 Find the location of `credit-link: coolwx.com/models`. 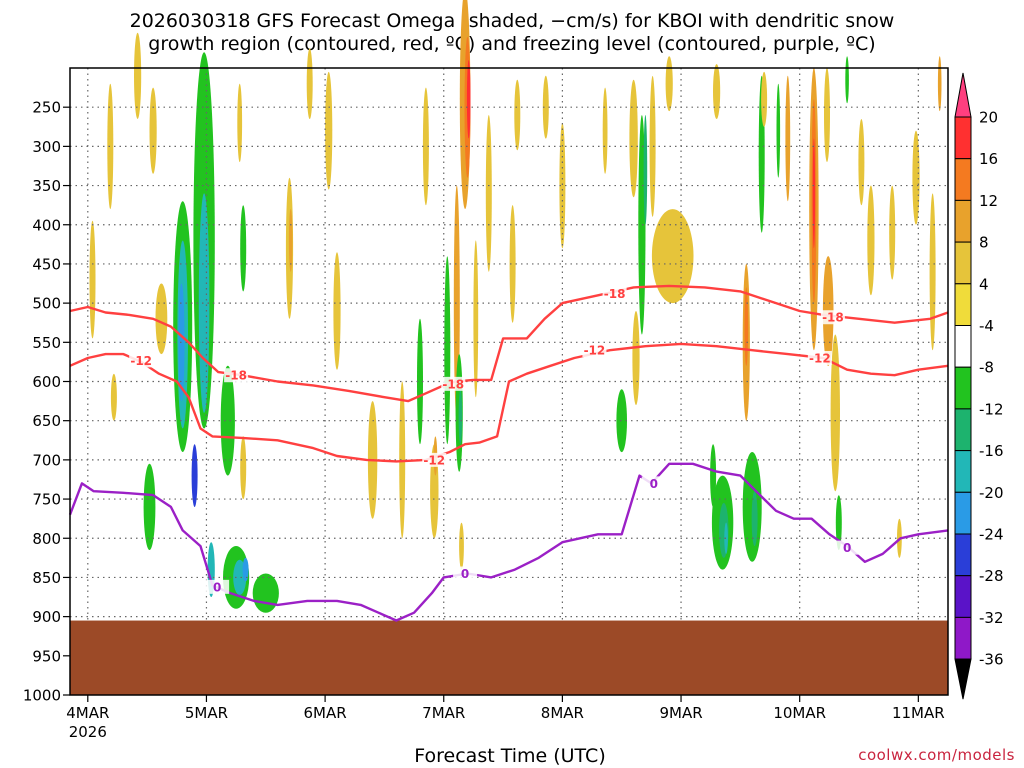

credit-link: coolwx.com/models is located at coordinates (936, 755).